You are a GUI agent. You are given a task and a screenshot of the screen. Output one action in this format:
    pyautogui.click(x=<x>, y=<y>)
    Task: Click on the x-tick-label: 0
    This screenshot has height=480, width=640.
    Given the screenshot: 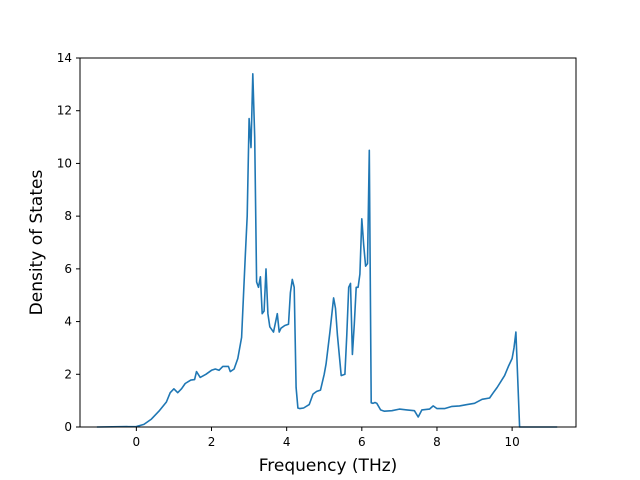 What is the action you would take?
    pyautogui.click(x=137, y=442)
    